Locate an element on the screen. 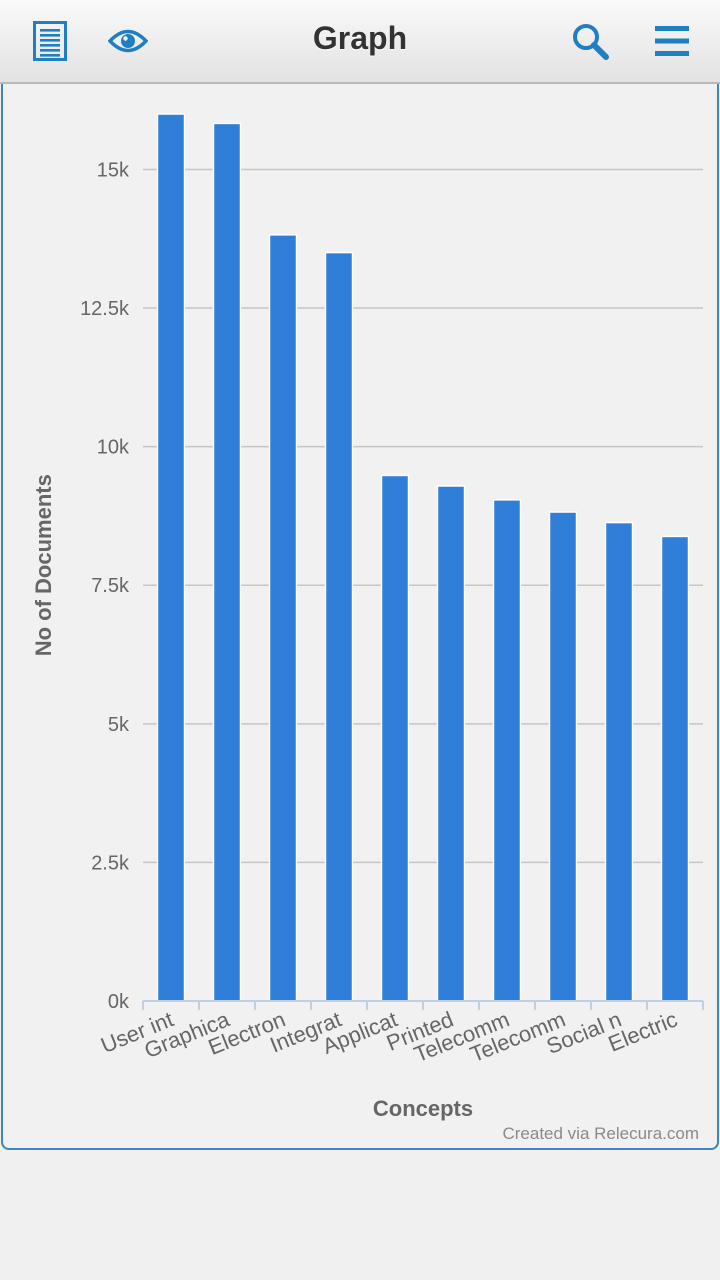  view-button is located at coordinates (128, 41).